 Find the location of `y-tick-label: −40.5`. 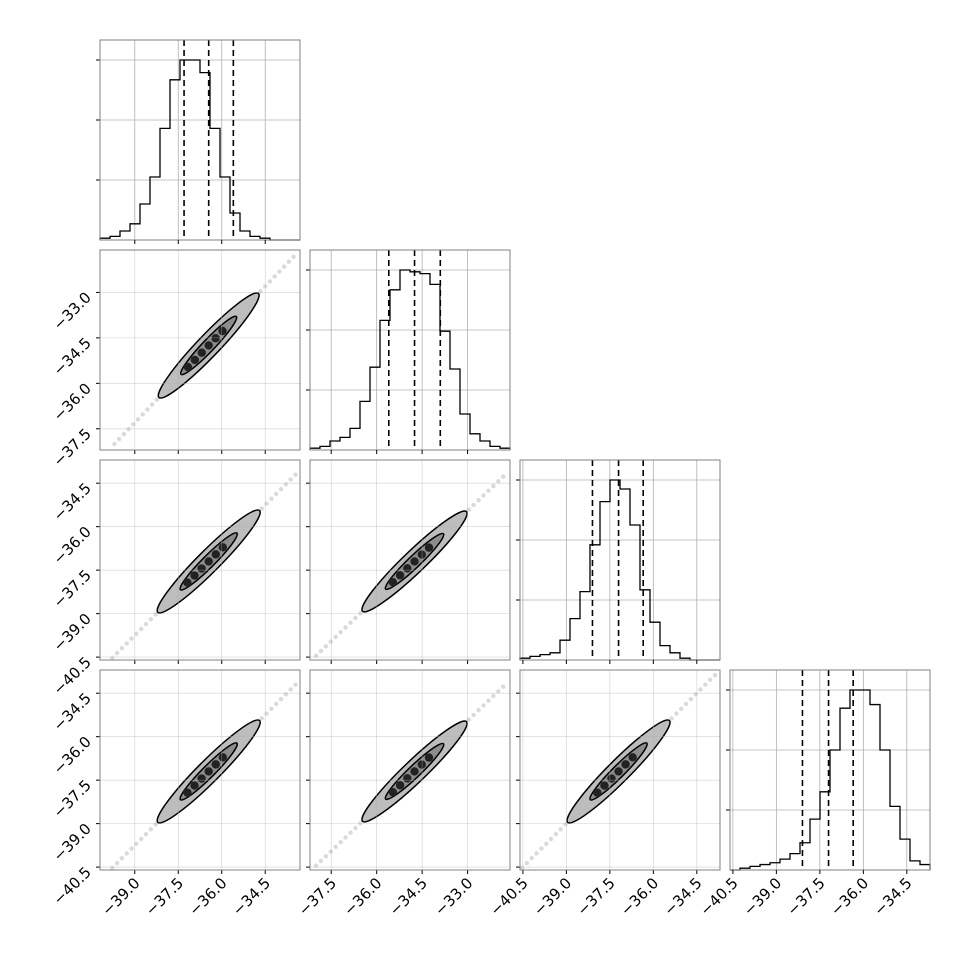

y-tick-label: −40.5 is located at coordinates (72, 675).